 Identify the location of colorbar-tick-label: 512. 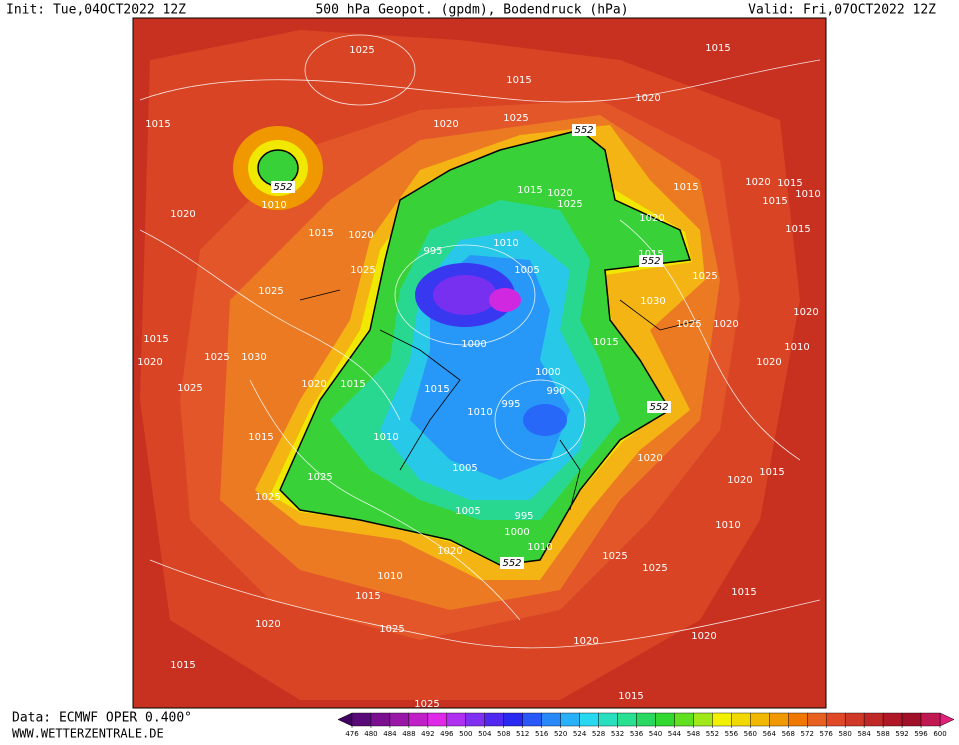
(522, 734).